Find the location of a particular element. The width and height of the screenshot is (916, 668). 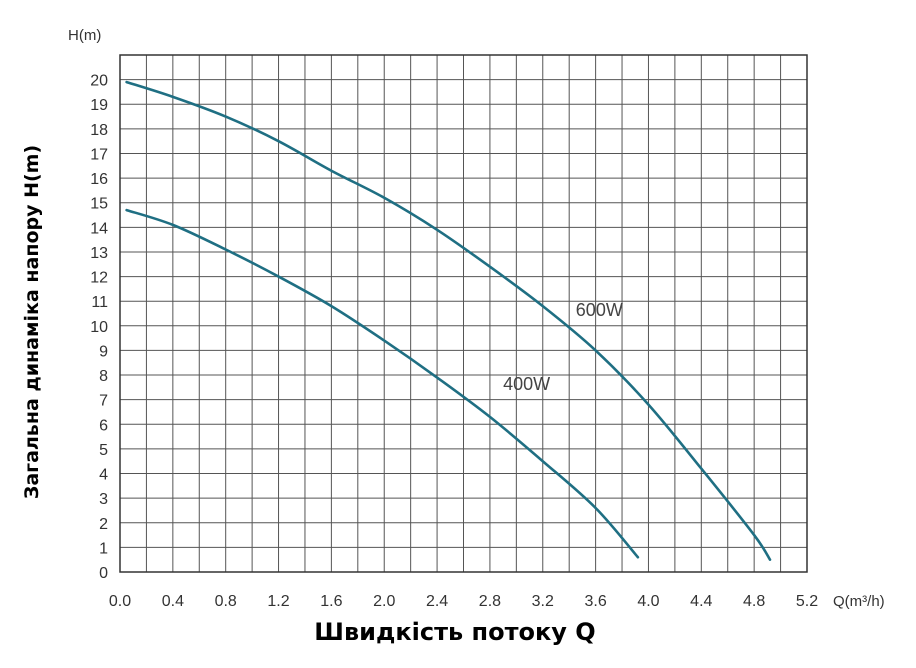

y-tick-label: 8 is located at coordinates (103, 376).